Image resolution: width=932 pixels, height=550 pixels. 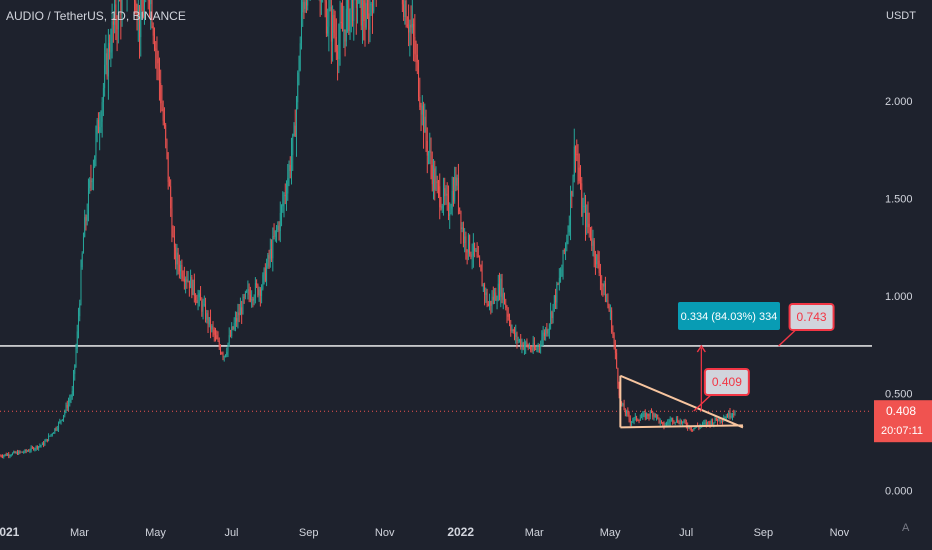 I want to click on y-tick-label: 0.500, so click(x=899, y=394).